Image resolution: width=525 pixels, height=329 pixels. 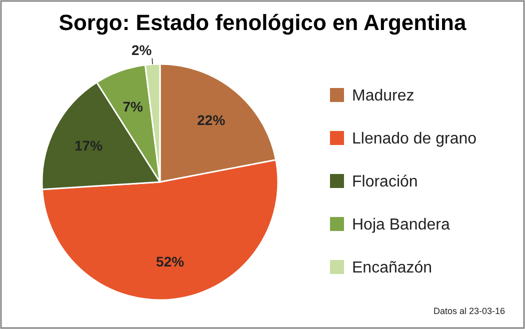 I want to click on legend-label: Encañazón, so click(x=392, y=268).